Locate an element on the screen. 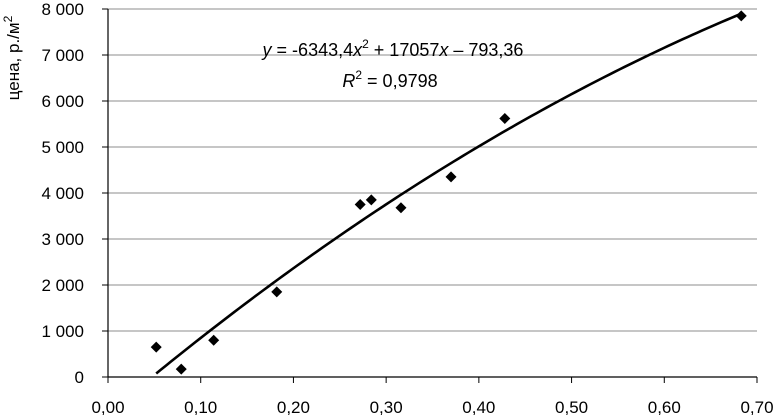  r-squared-label: R2 = 0,9798 is located at coordinates (389, 79).